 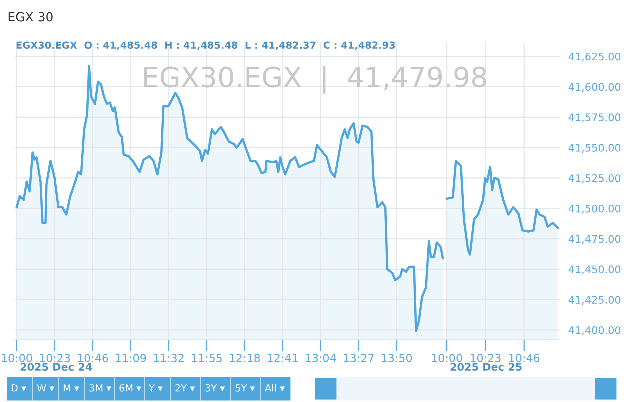 What do you see at coordinates (594, 239) in the screenshot?
I see `y-tick-label: 41,475.00` at bounding box center [594, 239].